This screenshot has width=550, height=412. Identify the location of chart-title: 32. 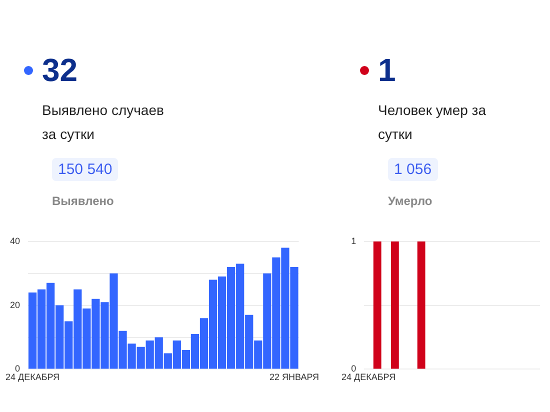
(60, 70).